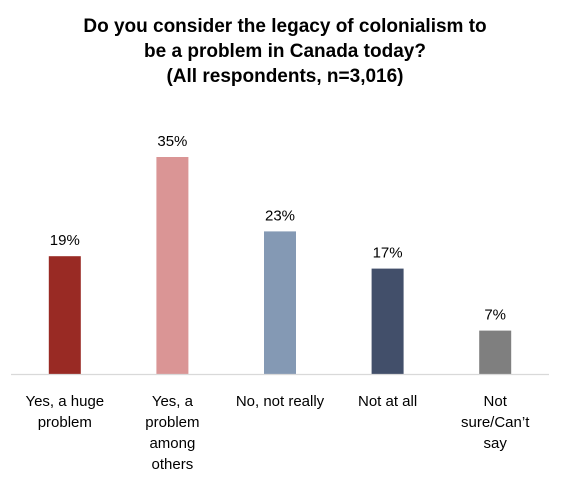 The width and height of the screenshot is (570, 493). What do you see at coordinates (172, 141) in the screenshot?
I see `data-label-2: 35%` at bounding box center [172, 141].